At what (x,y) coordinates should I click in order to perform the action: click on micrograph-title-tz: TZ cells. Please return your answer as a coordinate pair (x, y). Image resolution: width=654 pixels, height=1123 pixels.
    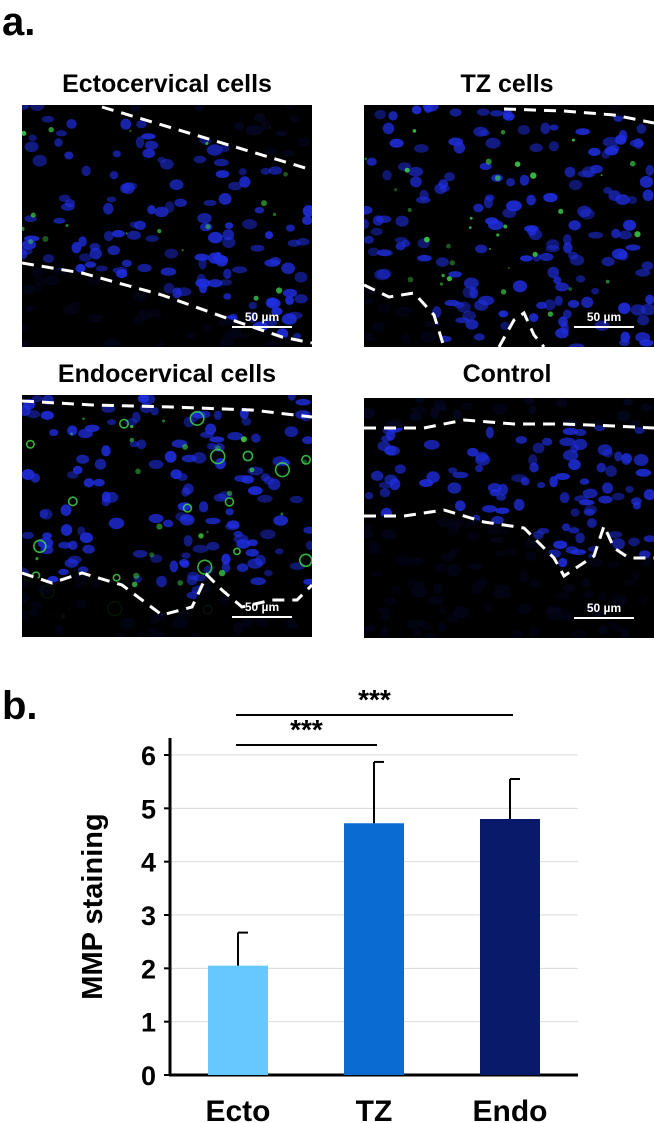
    Looking at the image, I should click on (507, 84).